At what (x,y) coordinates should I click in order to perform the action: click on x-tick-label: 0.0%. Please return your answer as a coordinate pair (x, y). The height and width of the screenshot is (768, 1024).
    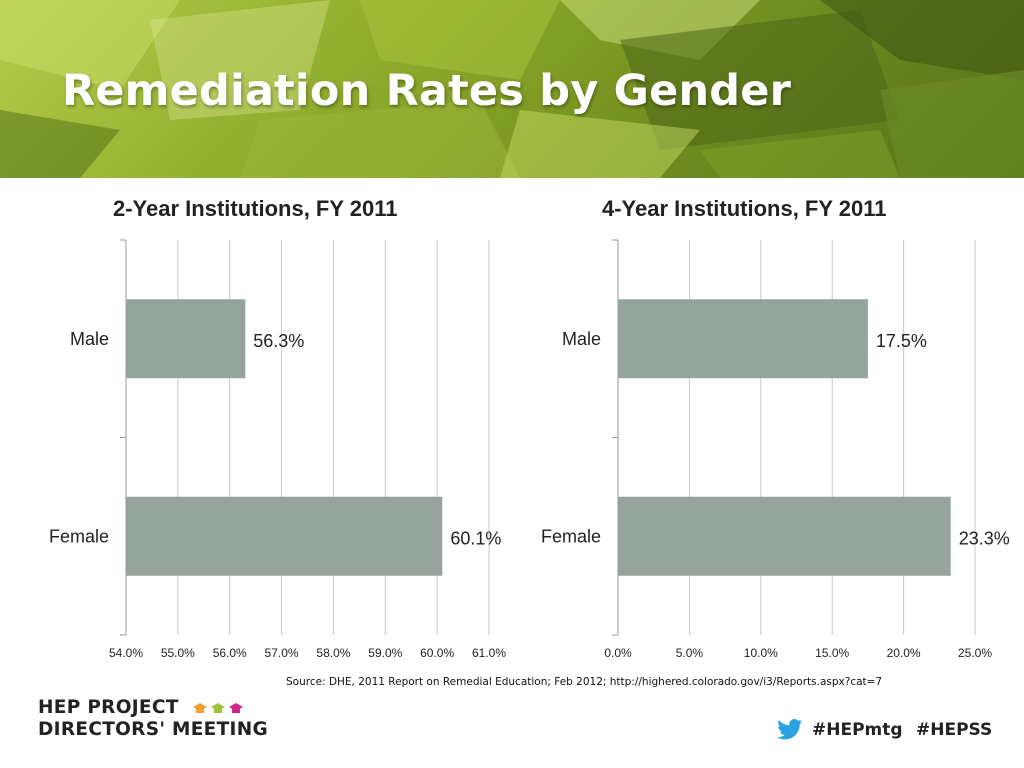
    Looking at the image, I should click on (618, 653).